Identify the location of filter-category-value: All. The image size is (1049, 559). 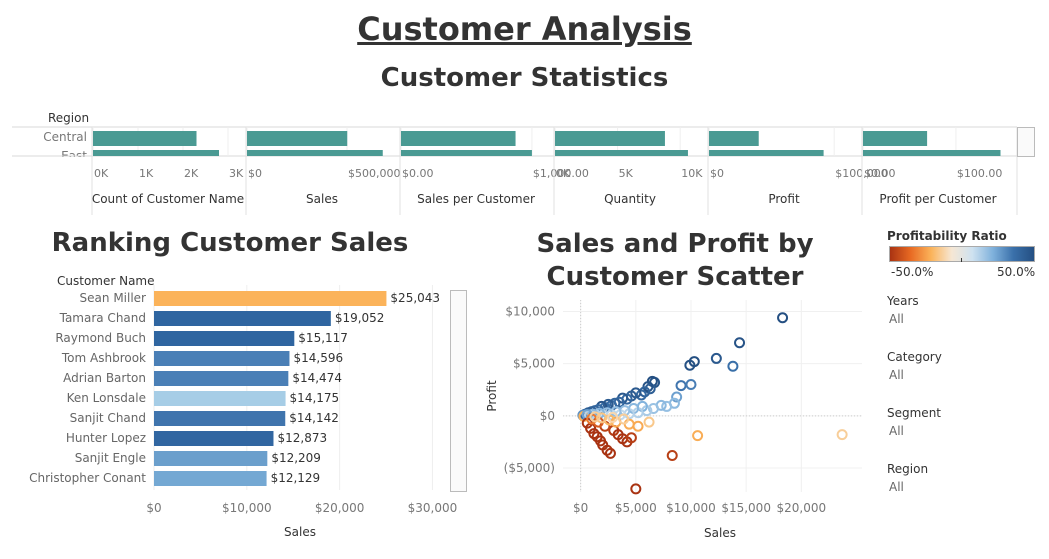
(896, 375).